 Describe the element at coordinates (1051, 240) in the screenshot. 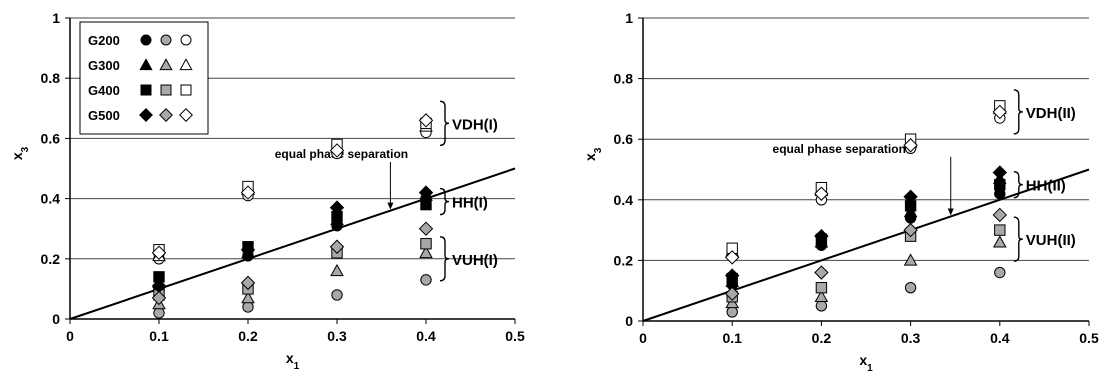

I see `region-label: VUH(II)` at that location.